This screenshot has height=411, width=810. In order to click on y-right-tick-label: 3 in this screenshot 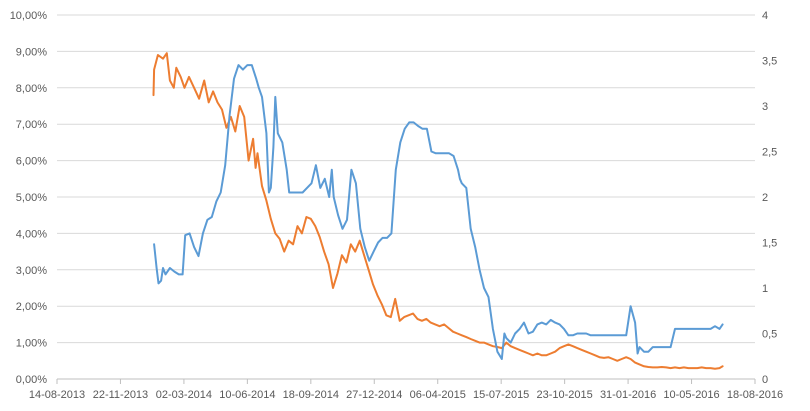, I will do `click(765, 107)`.